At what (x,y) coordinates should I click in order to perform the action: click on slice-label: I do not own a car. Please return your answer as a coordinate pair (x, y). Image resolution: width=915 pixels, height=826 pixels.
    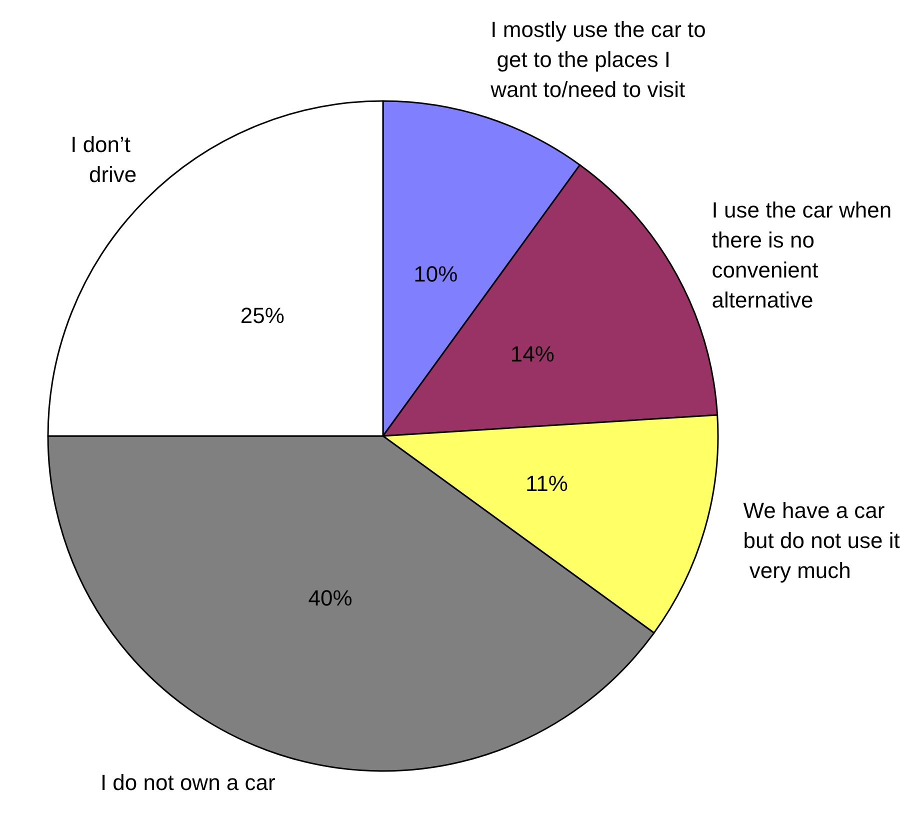
    Looking at the image, I should click on (188, 782).